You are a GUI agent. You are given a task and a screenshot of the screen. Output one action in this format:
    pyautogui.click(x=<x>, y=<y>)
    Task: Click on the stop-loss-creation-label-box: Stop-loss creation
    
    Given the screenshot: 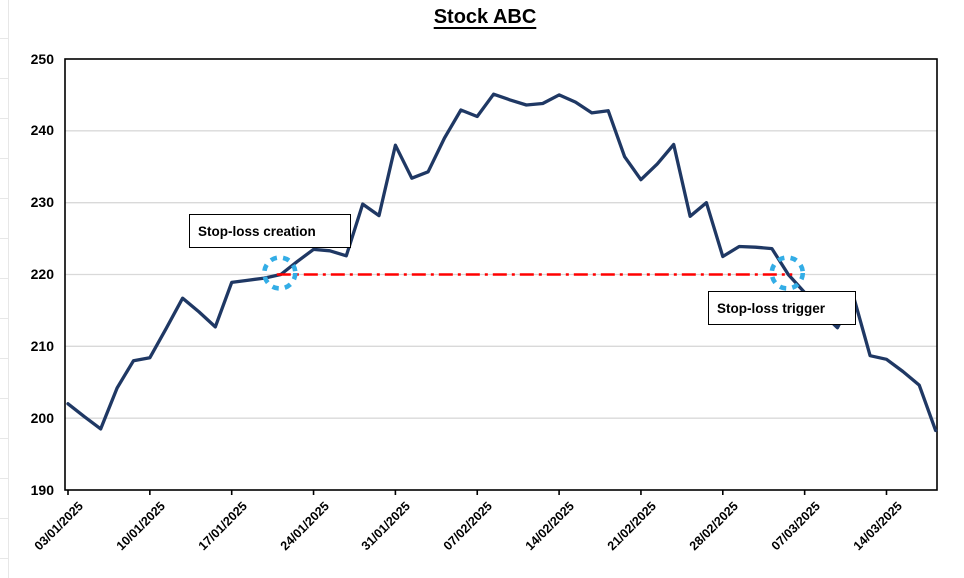 What is the action you would take?
    pyautogui.click(x=270, y=231)
    